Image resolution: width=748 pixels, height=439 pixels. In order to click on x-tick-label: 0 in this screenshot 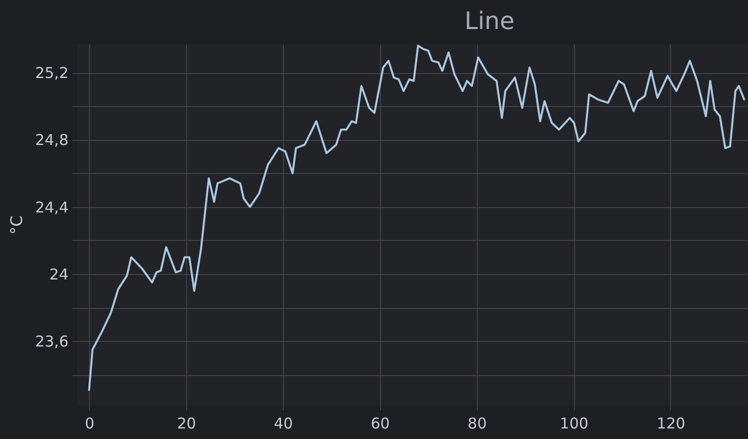, I will do `click(89, 423)`.